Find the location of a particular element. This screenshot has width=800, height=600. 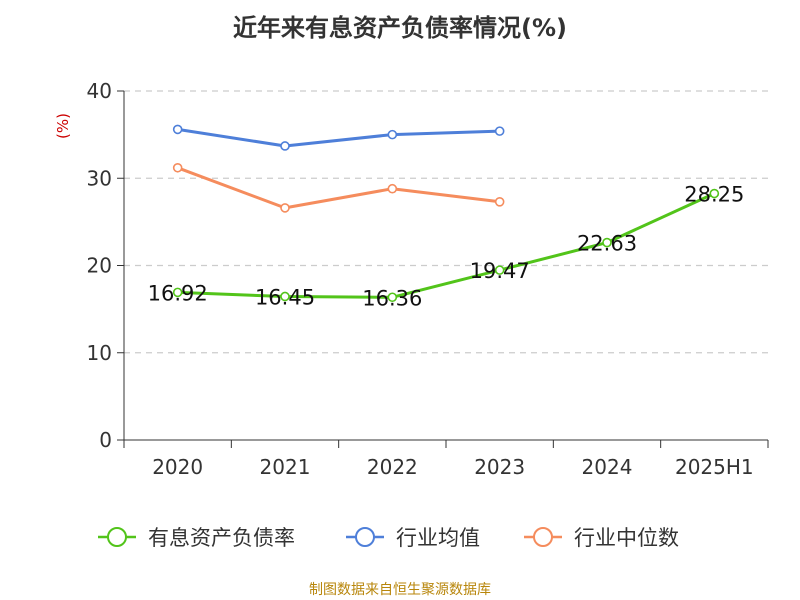

data-label: 16.36 is located at coordinates (392, 298).